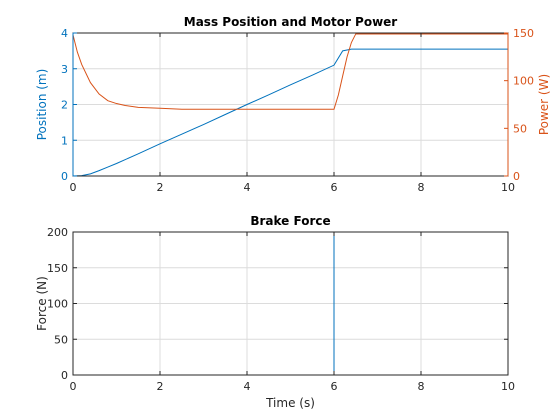 This screenshot has width=560, height=420. I want to click on chart-title: Mass Position and Motor Power, so click(291, 22).